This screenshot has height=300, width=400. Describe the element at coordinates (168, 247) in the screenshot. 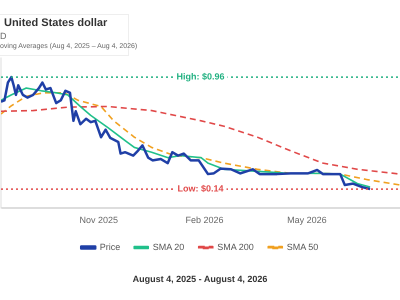

I see `legend-label: SMA 20` at that location.